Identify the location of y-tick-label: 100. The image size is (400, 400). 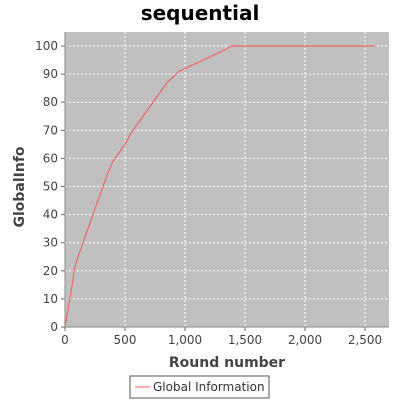
(46, 46).